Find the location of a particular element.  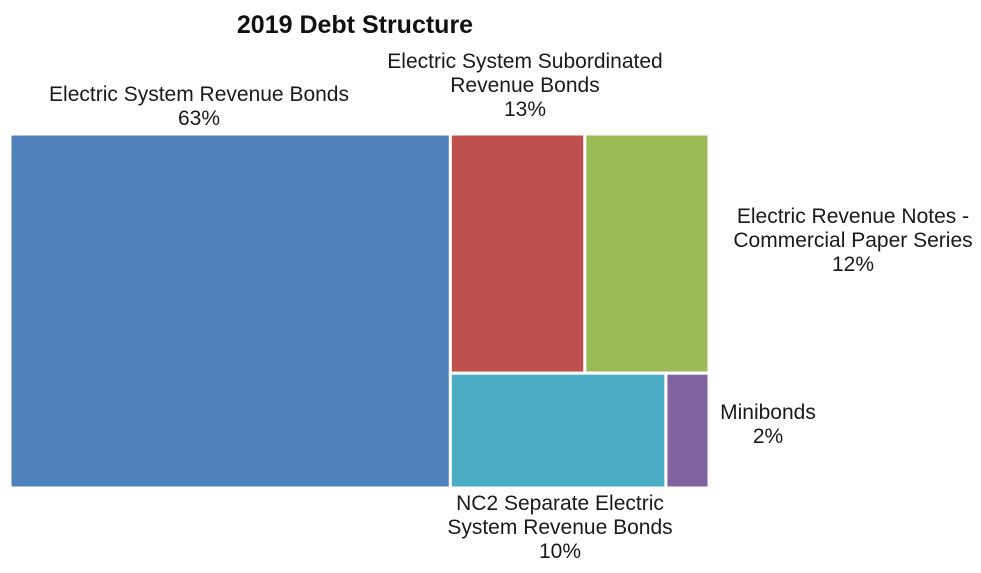

tile-nc2-separate-electric-system-revenue-bonds is located at coordinates (558, 430).